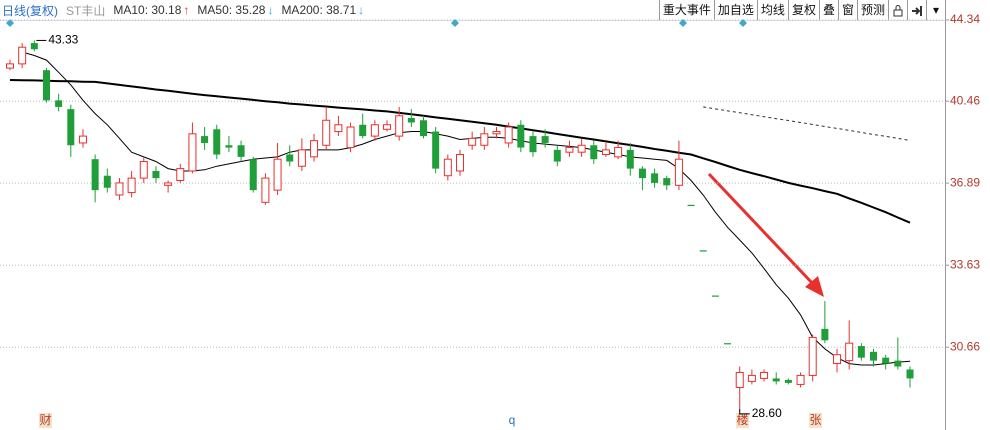 This screenshot has height=430, width=990. I want to click on menu-button: ▾, so click(935, 10).